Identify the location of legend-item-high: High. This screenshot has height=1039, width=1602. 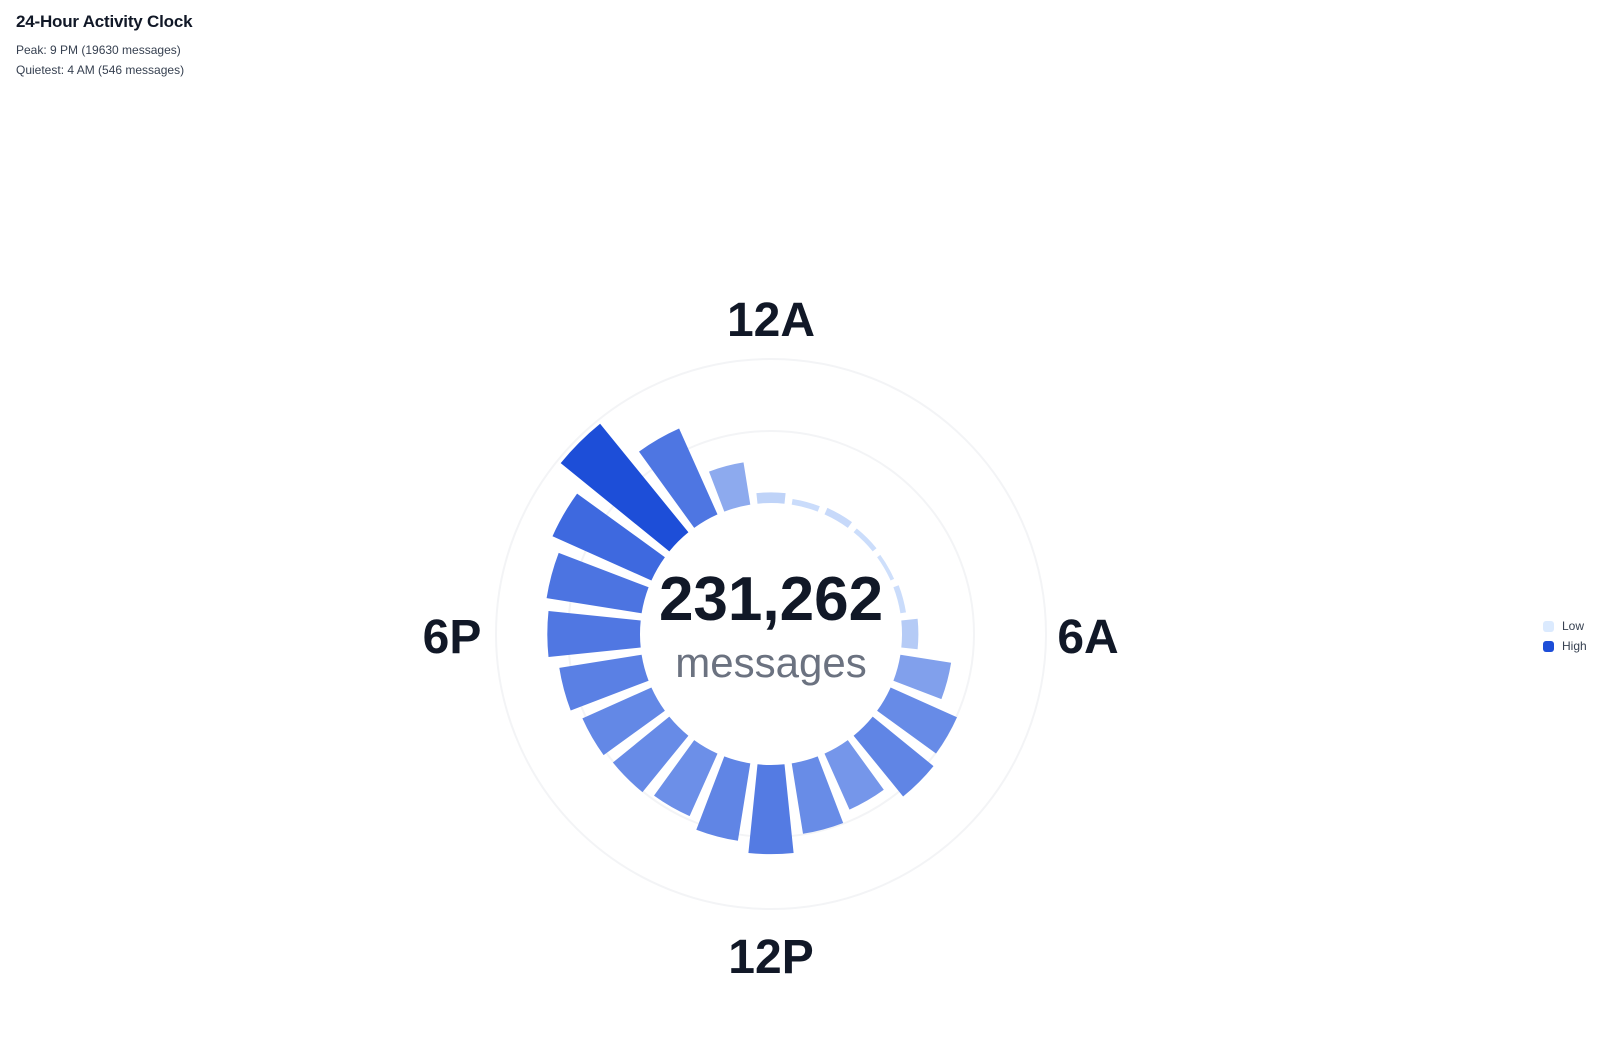
(1565, 646).